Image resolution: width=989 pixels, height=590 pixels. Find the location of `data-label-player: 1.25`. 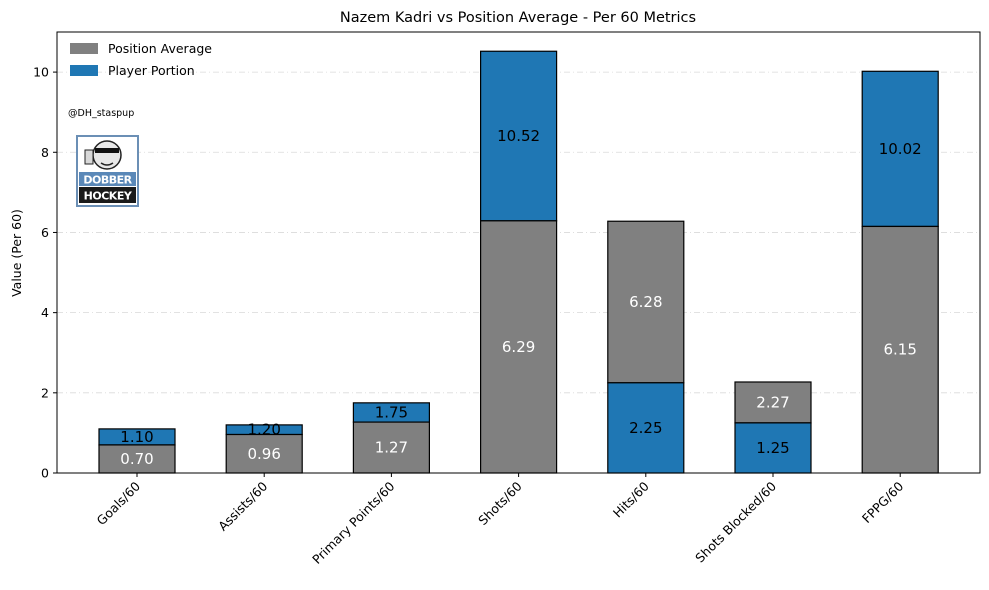

data-label-player: 1.25 is located at coordinates (772, 448).